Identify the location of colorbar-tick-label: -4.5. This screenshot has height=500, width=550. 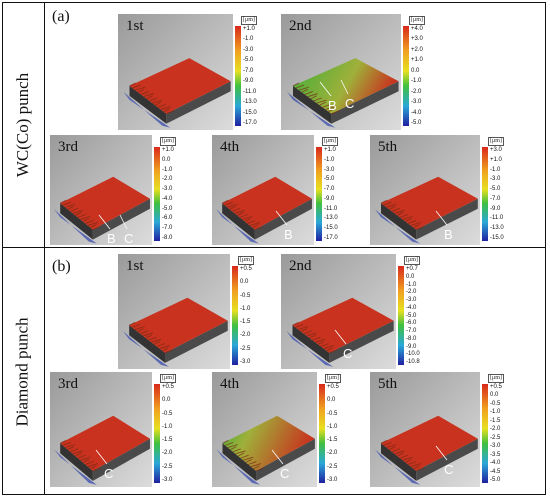
(495, 471).